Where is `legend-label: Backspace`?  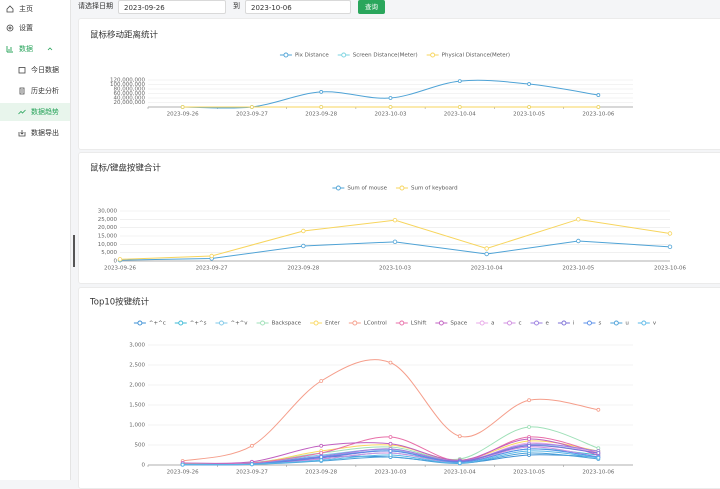 legend-label: Backspace is located at coordinates (287, 324).